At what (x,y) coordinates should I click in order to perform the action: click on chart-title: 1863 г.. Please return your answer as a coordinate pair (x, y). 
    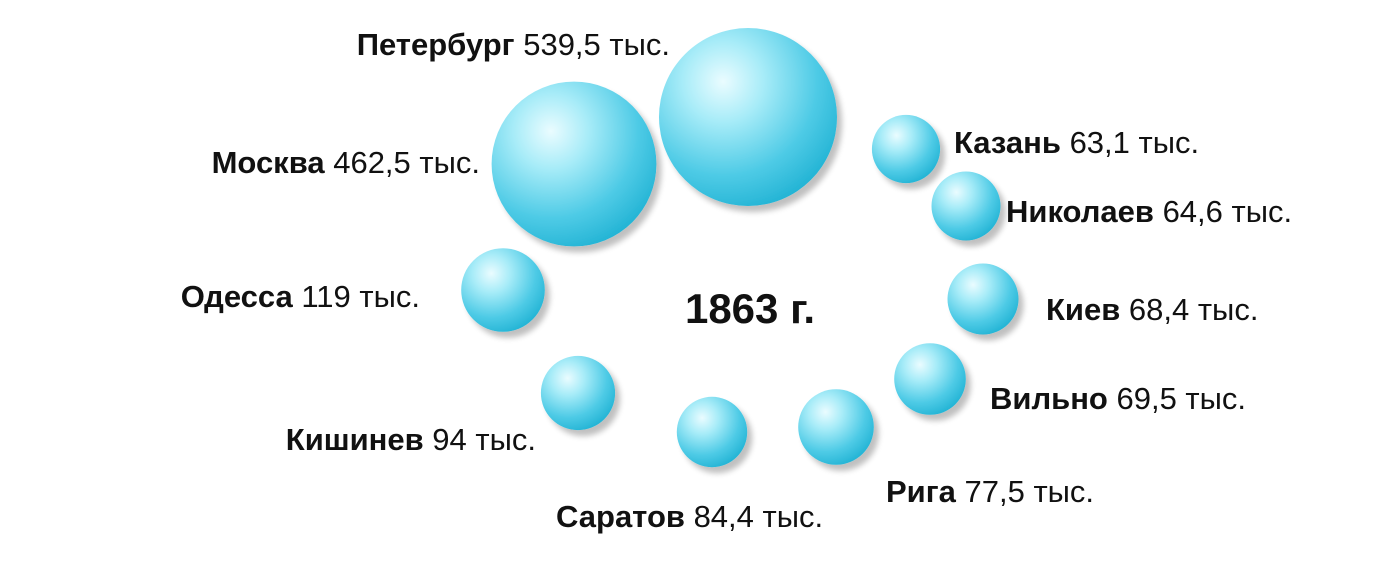
    Looking at the image, I should click on (750, 308).